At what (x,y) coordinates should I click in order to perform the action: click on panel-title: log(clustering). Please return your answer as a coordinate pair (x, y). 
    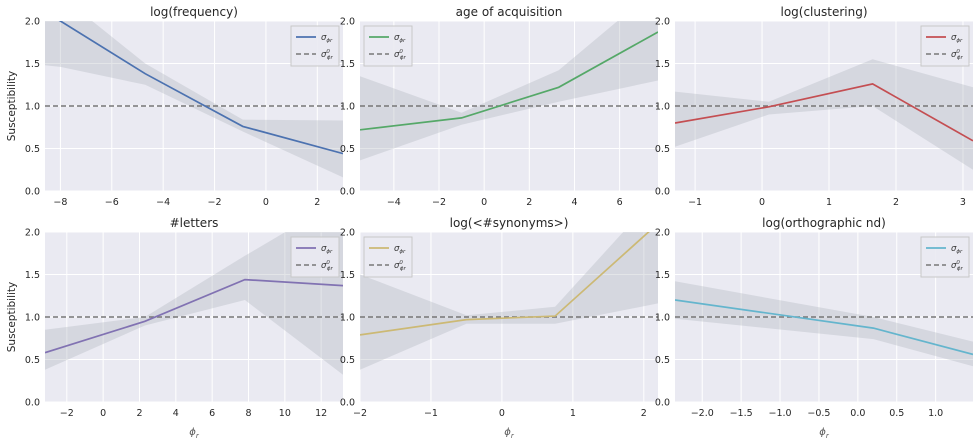
    Looking at the image, I should click on (823, 12).